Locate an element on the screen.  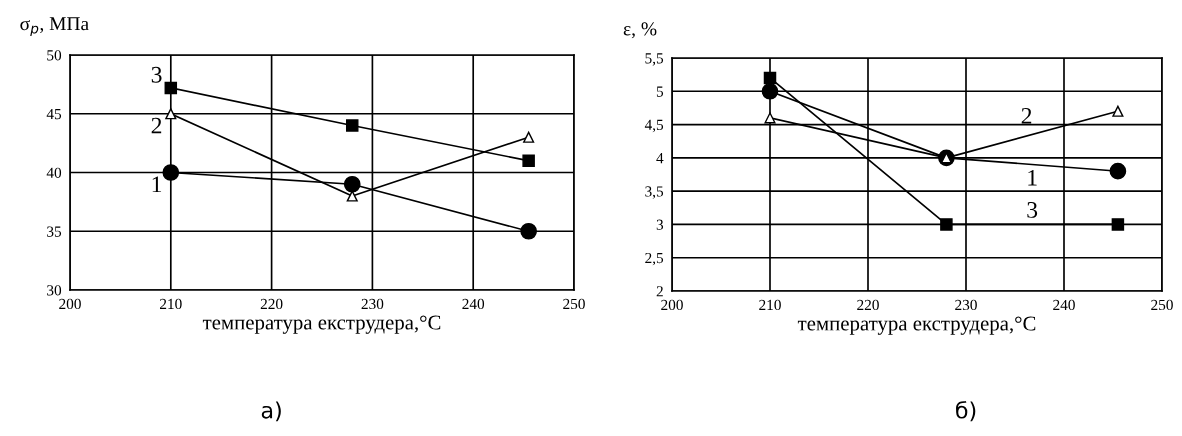
y-tick-label: 40 is located at coordinates (54, 172).